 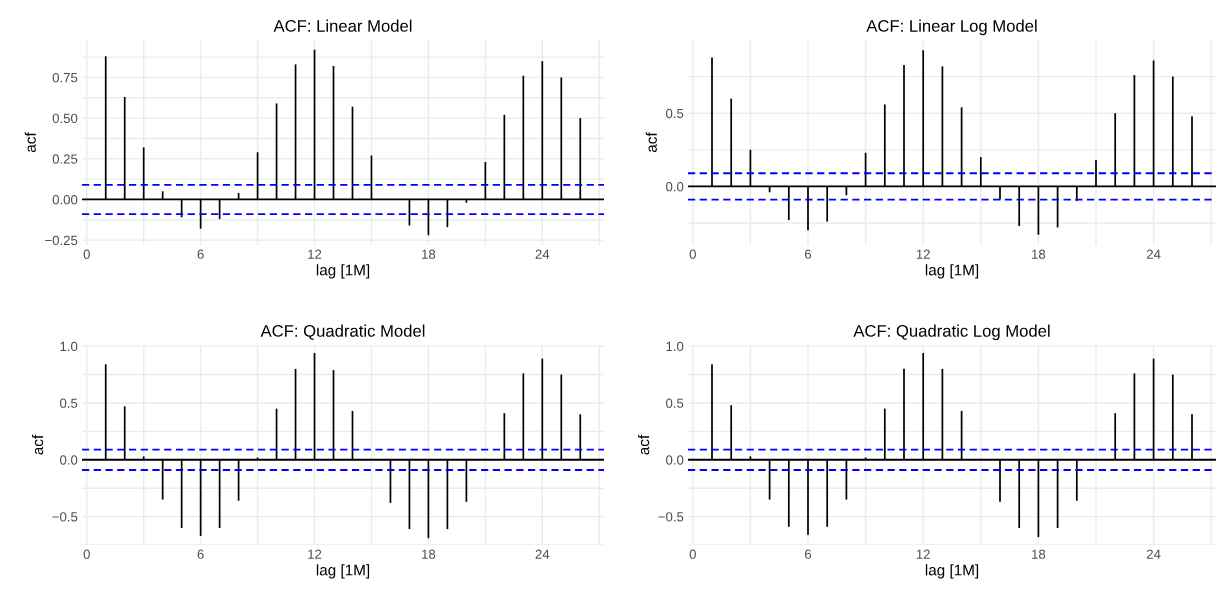 What do you see at coordinates (951, 27) in the screenshot?
I see `chart-title: ACF: Linear Log Model` at bounding box center [951, 27].